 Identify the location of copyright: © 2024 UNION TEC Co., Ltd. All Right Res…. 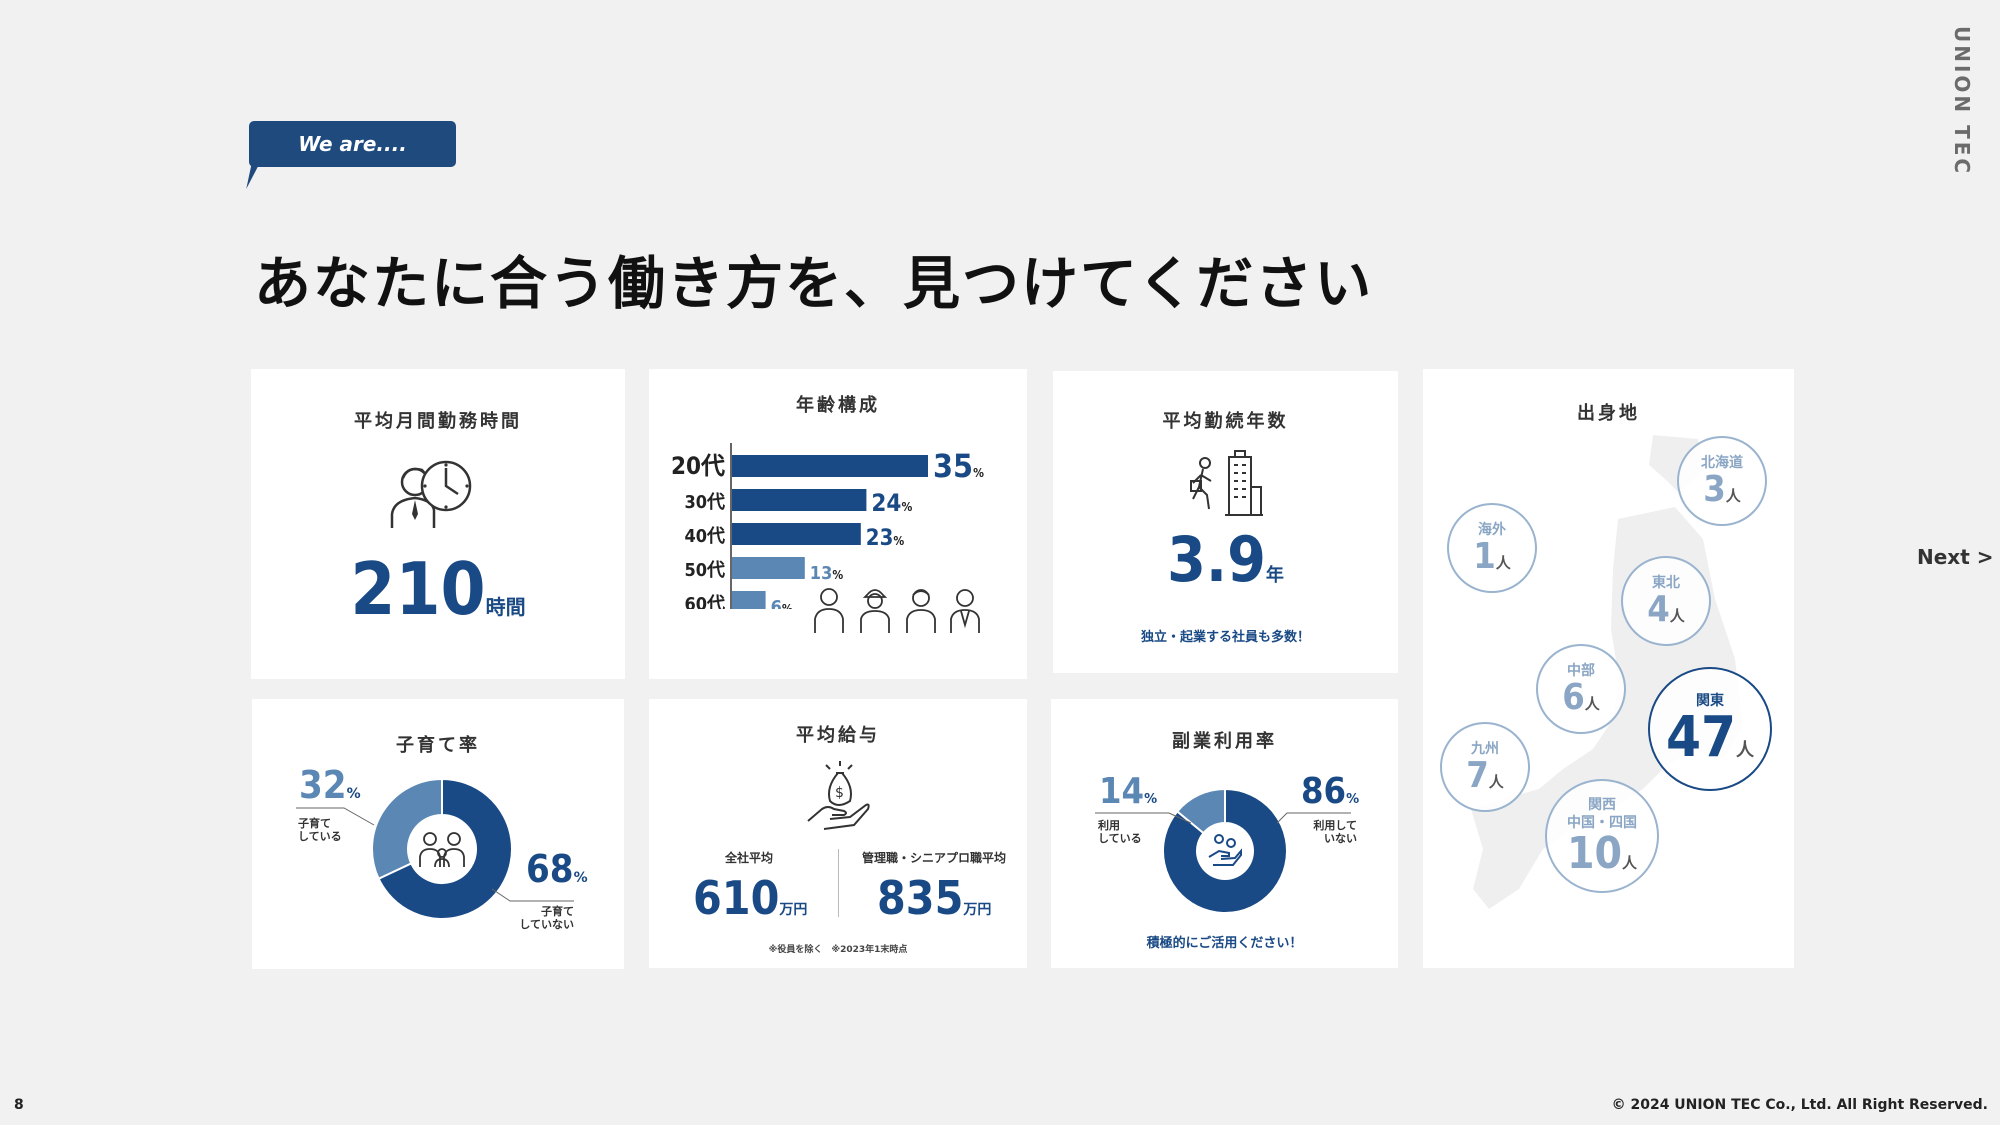
(1799, 1105).